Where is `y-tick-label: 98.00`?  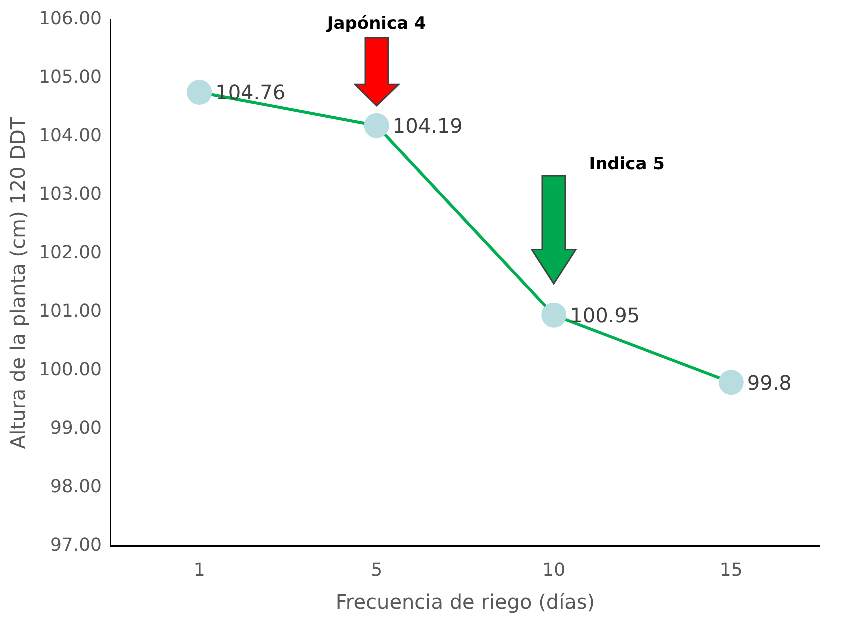
y-tick-label: 98.00 is located at coordinates (76, 487).